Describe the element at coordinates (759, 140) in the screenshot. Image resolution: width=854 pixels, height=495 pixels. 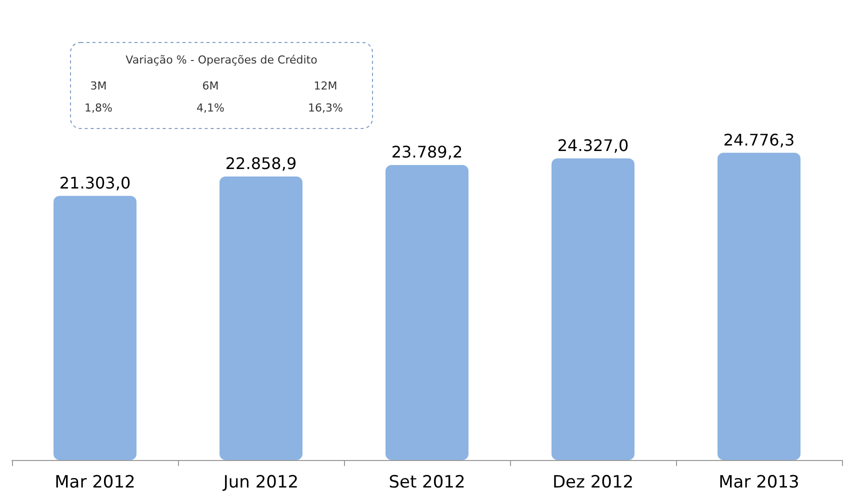
I see `data-label: 24.776,3` at that location.